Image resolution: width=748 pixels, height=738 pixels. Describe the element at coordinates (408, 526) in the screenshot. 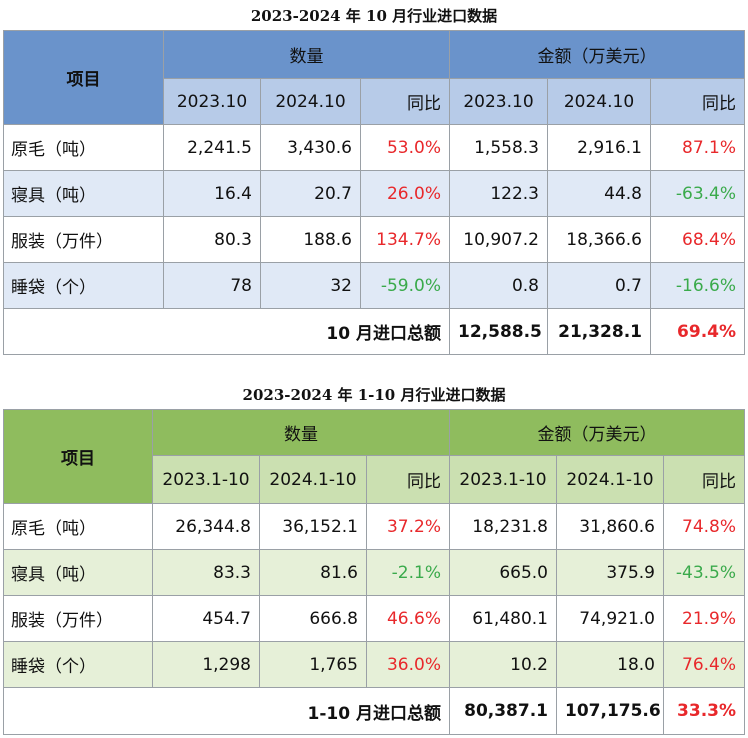

I see `qty-yoy-cell: 37.2%` at that location.